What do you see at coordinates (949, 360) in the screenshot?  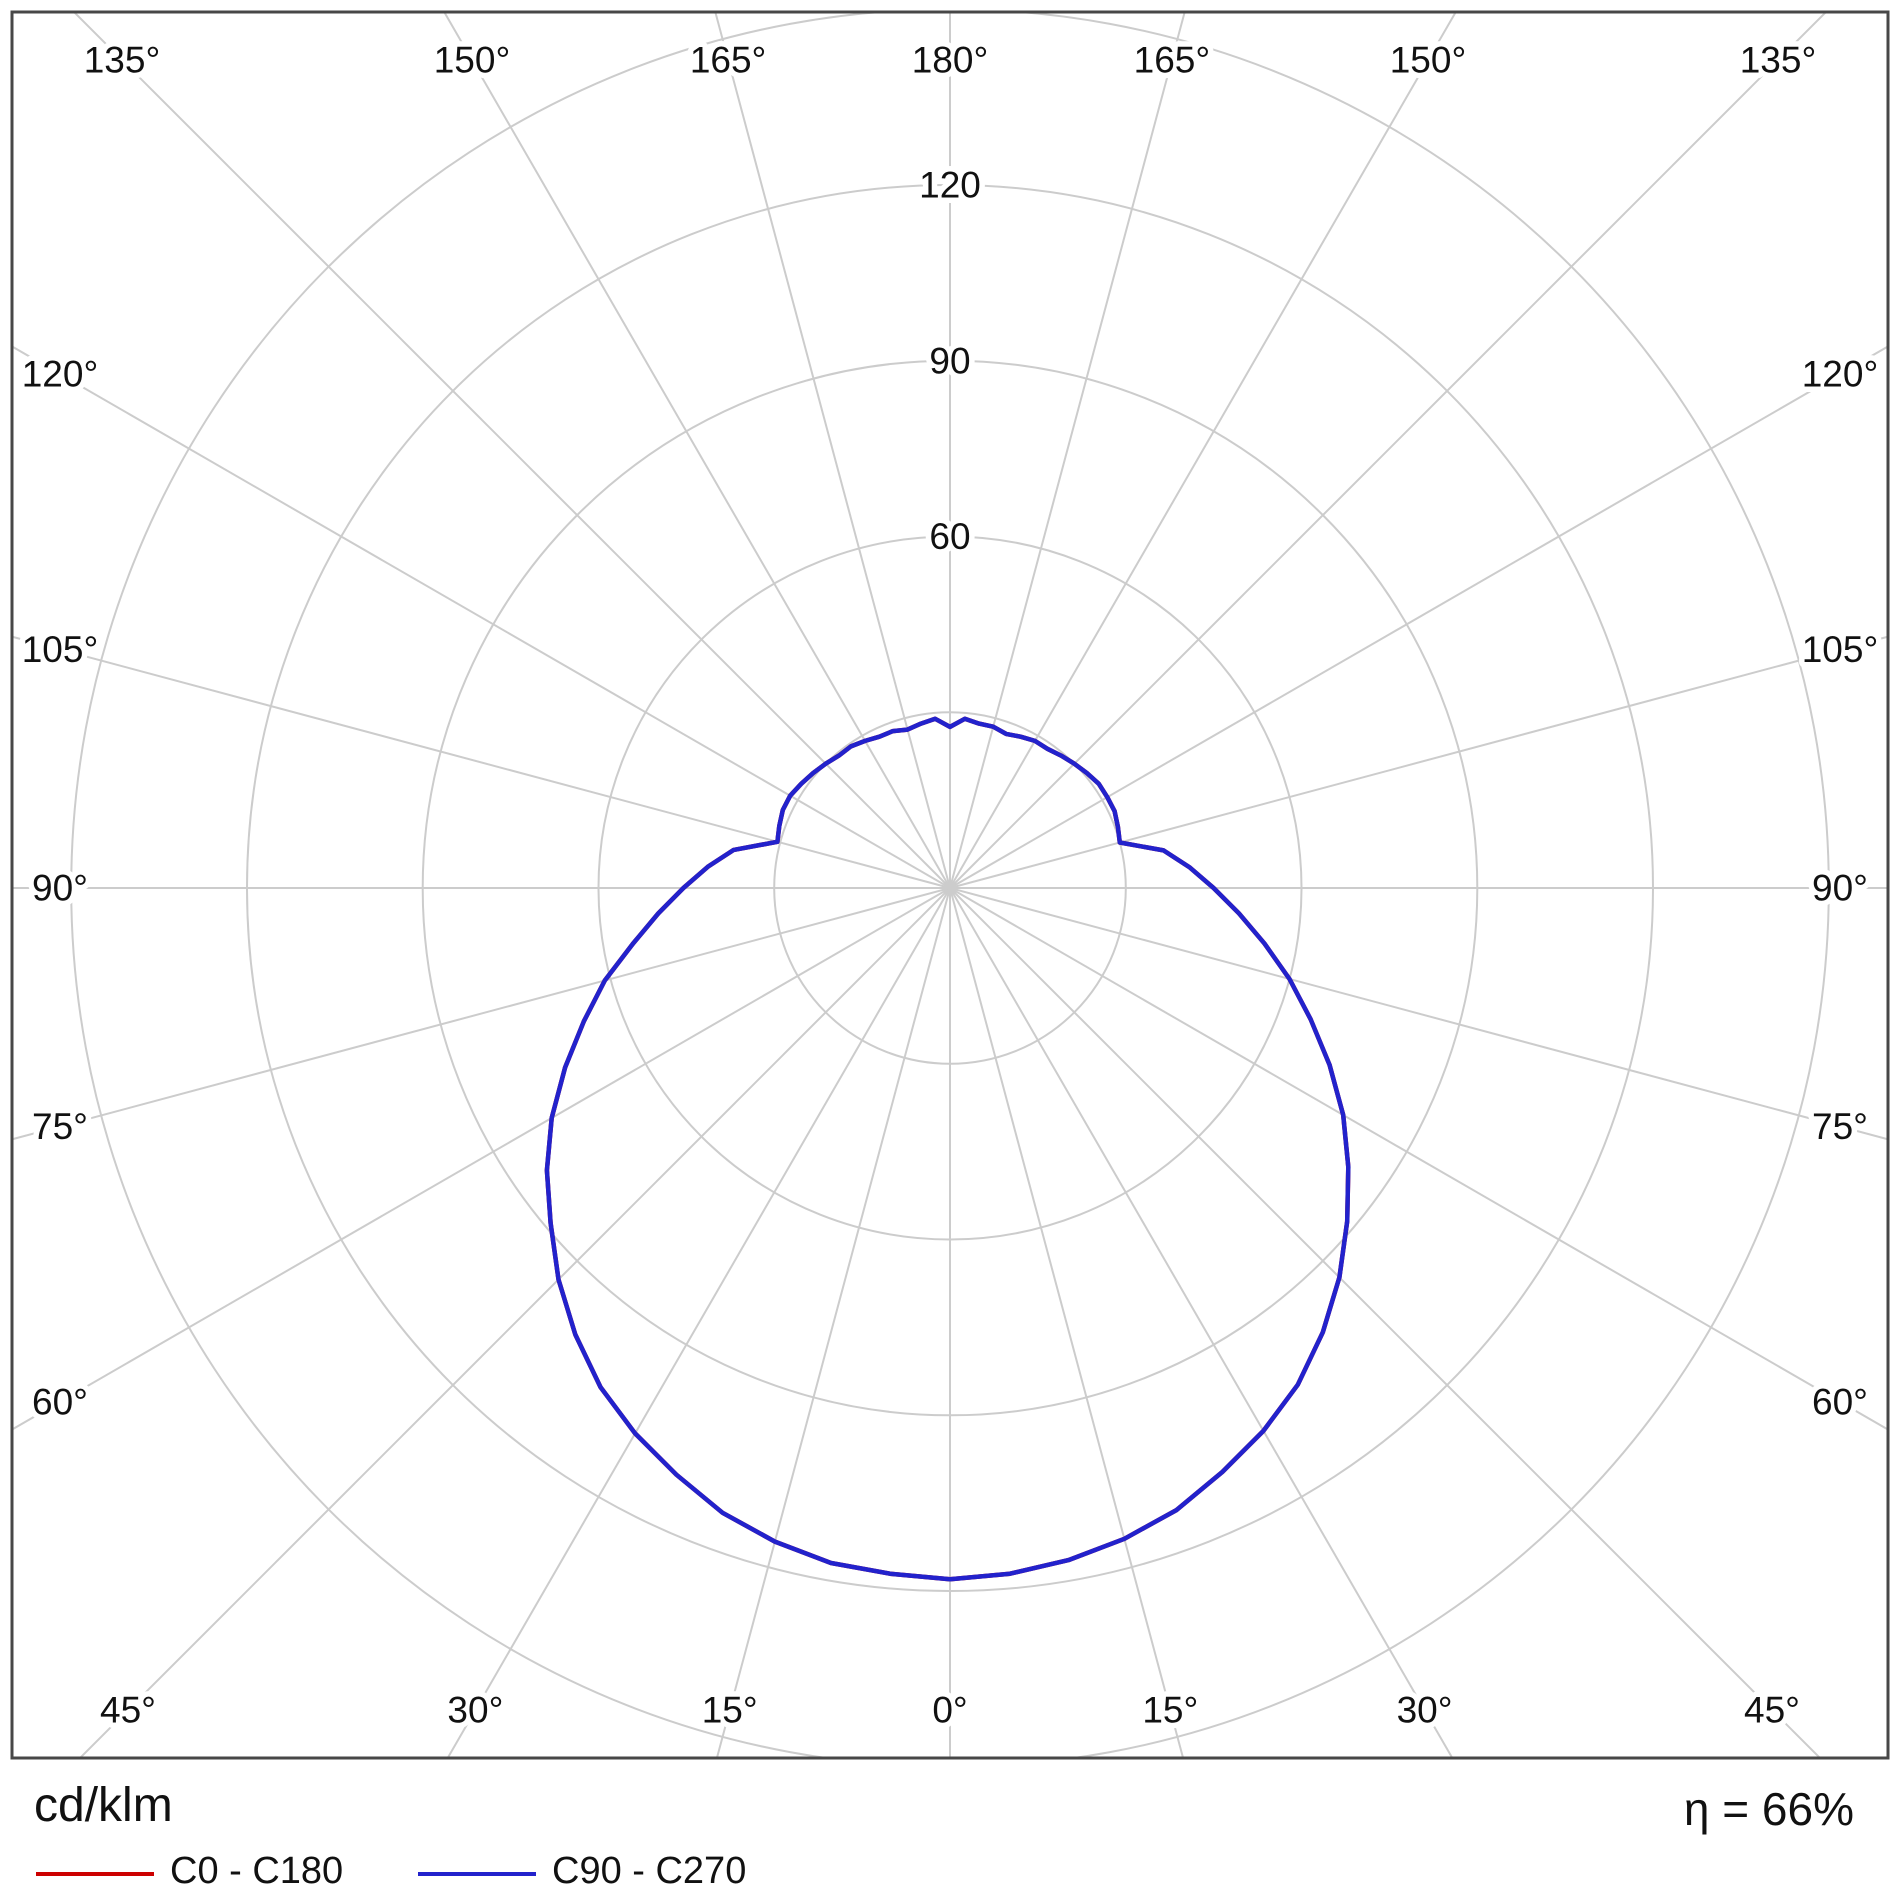 I see `radial-tick-label: 90` at bounding box center [949, 360].